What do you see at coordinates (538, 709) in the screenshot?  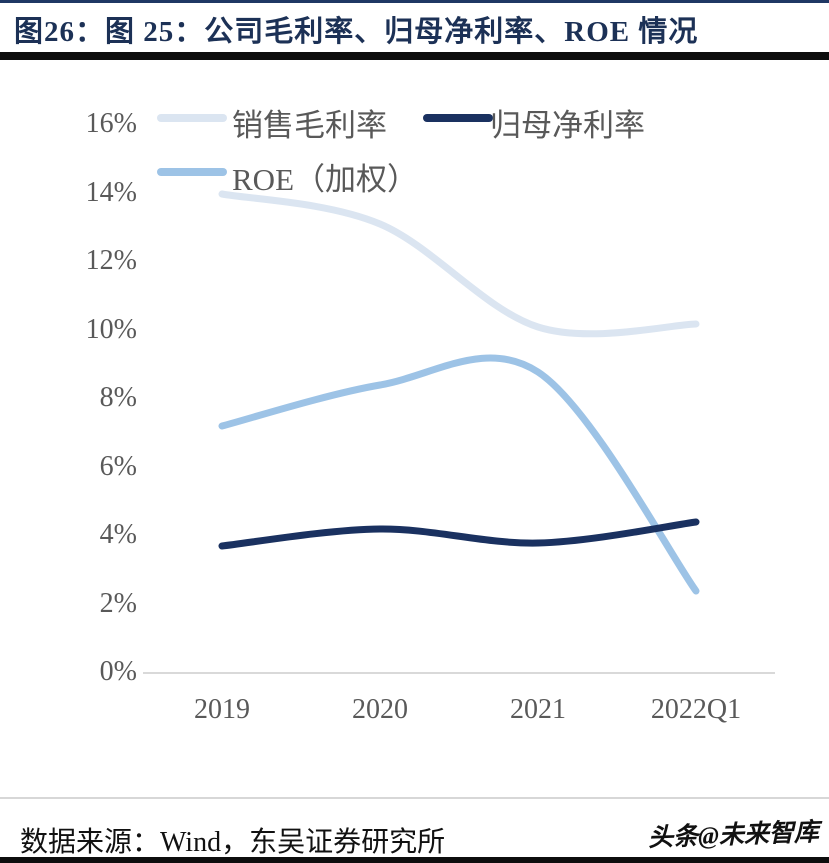 I see `x-axis-label: 2021` at bounding box center [538, 709].